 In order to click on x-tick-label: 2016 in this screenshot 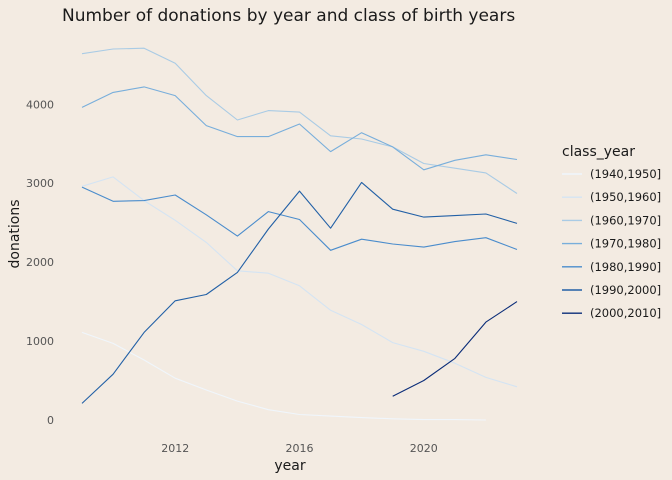, I will do `click(300, 448)`.